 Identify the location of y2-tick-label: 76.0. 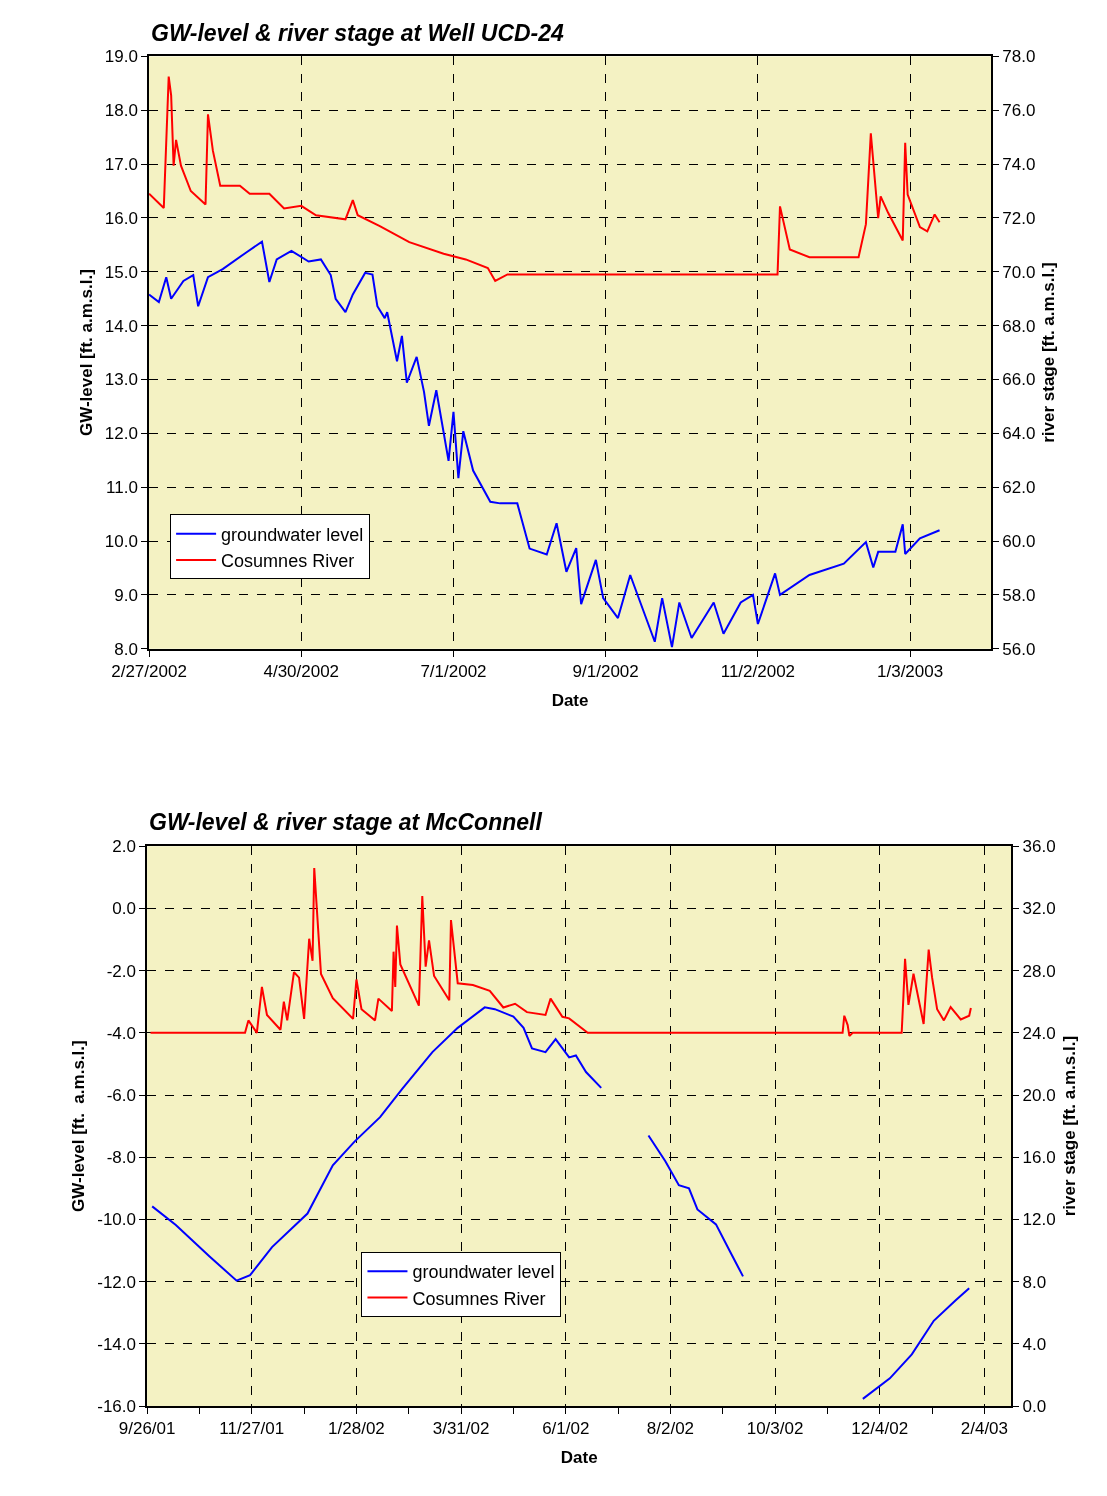
(1019, 111).